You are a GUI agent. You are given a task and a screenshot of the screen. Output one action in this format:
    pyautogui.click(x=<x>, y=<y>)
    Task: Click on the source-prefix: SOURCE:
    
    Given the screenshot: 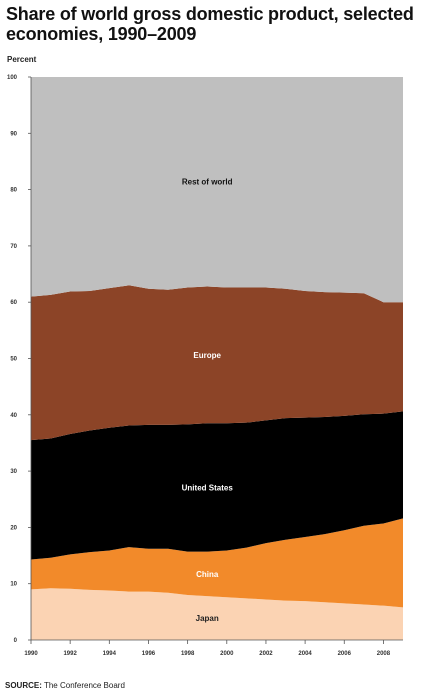 What is the action you would take?
    pyautogui.click(x=23, y=685)
    